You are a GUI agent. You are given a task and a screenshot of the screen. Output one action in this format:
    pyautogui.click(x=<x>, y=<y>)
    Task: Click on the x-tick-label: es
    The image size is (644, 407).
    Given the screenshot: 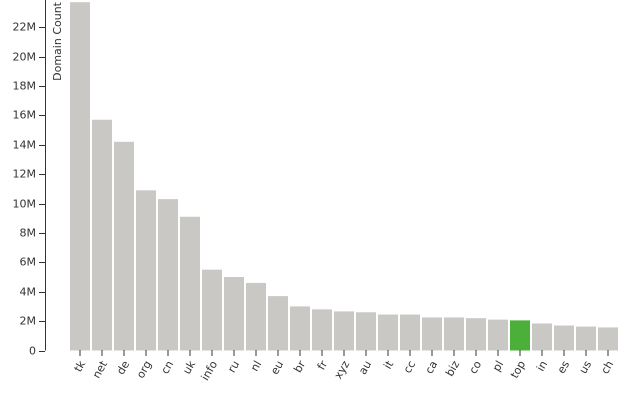 What is the action you would take?
    pyautogui.click(x=564, y=367)
    